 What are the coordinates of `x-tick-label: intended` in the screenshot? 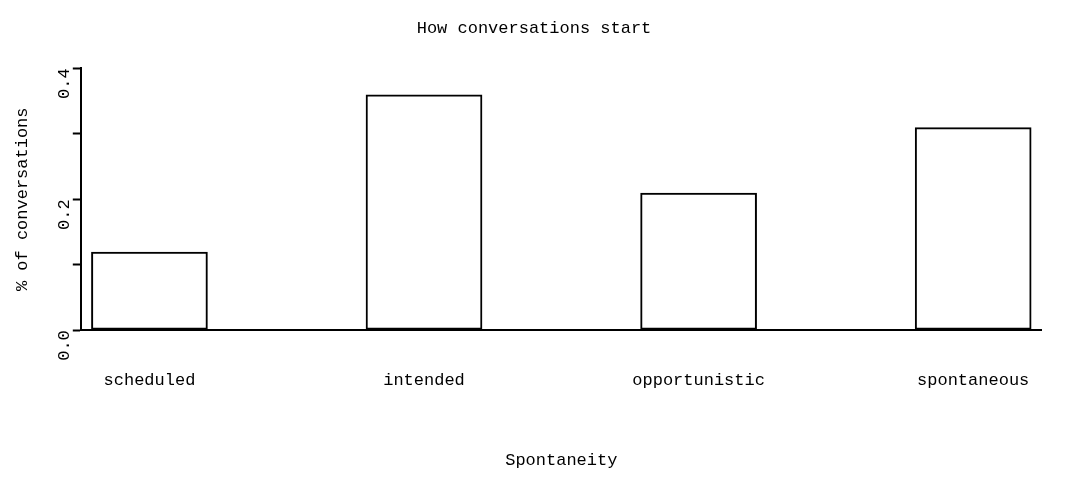 It's located at (424, 380).